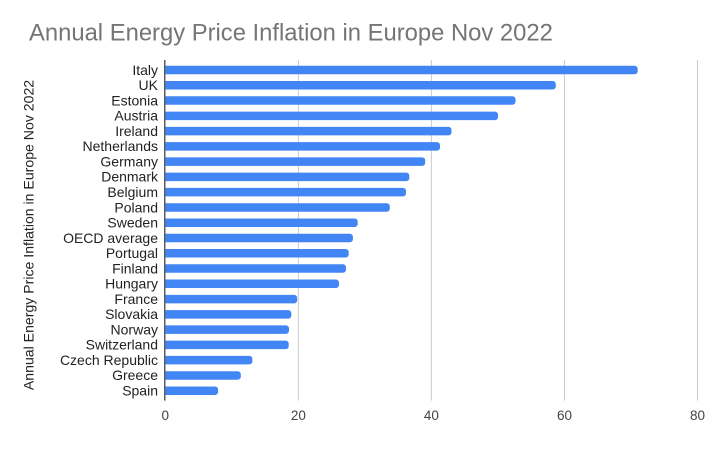 Image resolution: width=720 pixels, height=450 pixels. Describe the element at coordinates (122, 345) in the screenshot. I see `svg-text: Switzerland` at that location.